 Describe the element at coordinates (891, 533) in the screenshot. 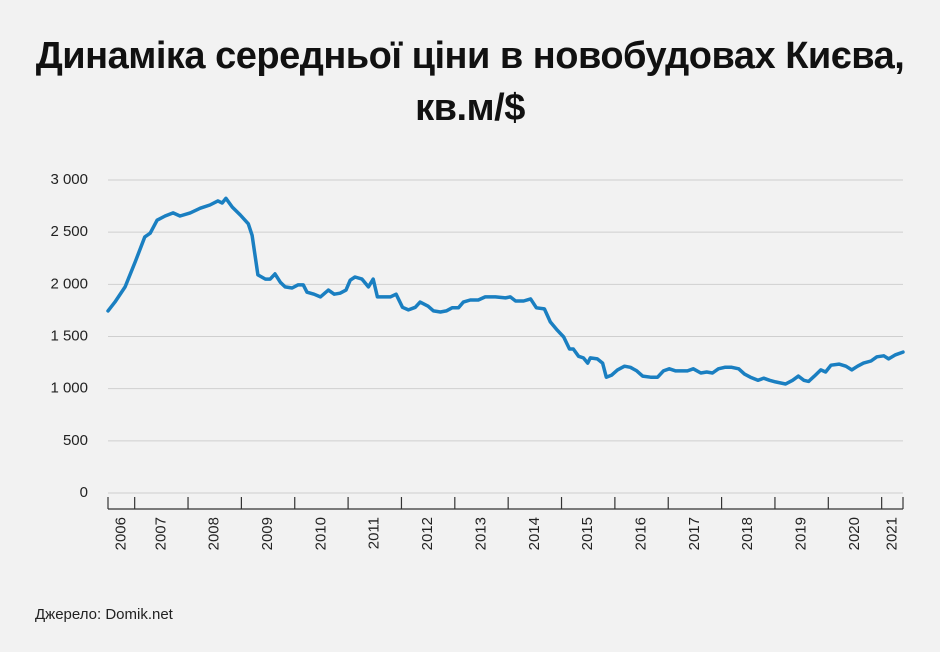

I see `x-tick-label: 2021` at that location.